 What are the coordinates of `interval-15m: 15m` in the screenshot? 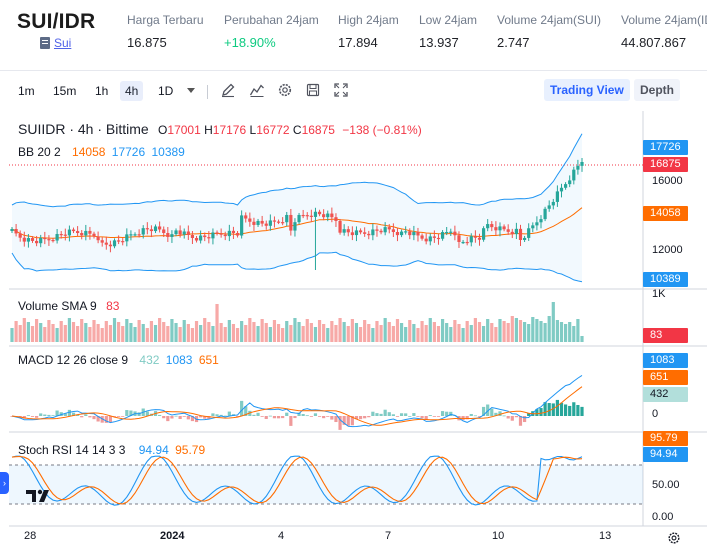 It's located at (65, 91).